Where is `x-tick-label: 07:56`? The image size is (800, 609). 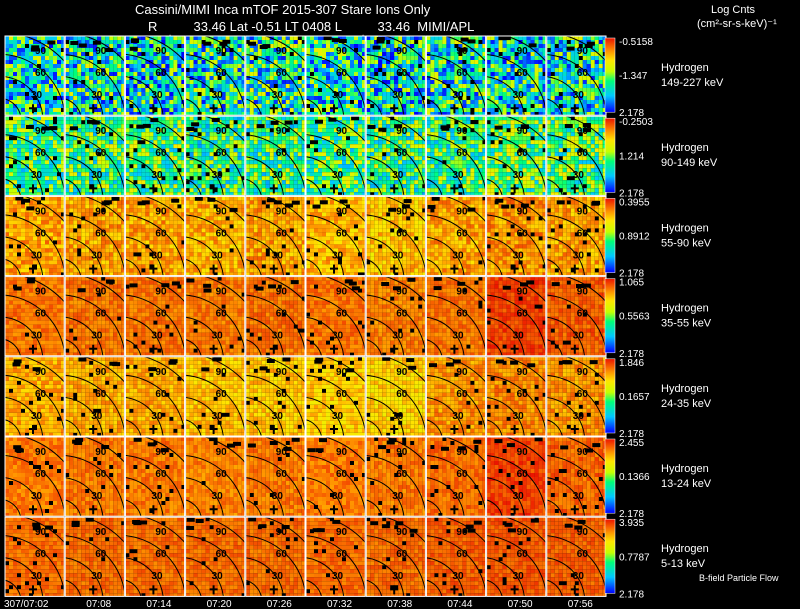 x-tick-label: 07:56 is located at coordinates (580, 604).